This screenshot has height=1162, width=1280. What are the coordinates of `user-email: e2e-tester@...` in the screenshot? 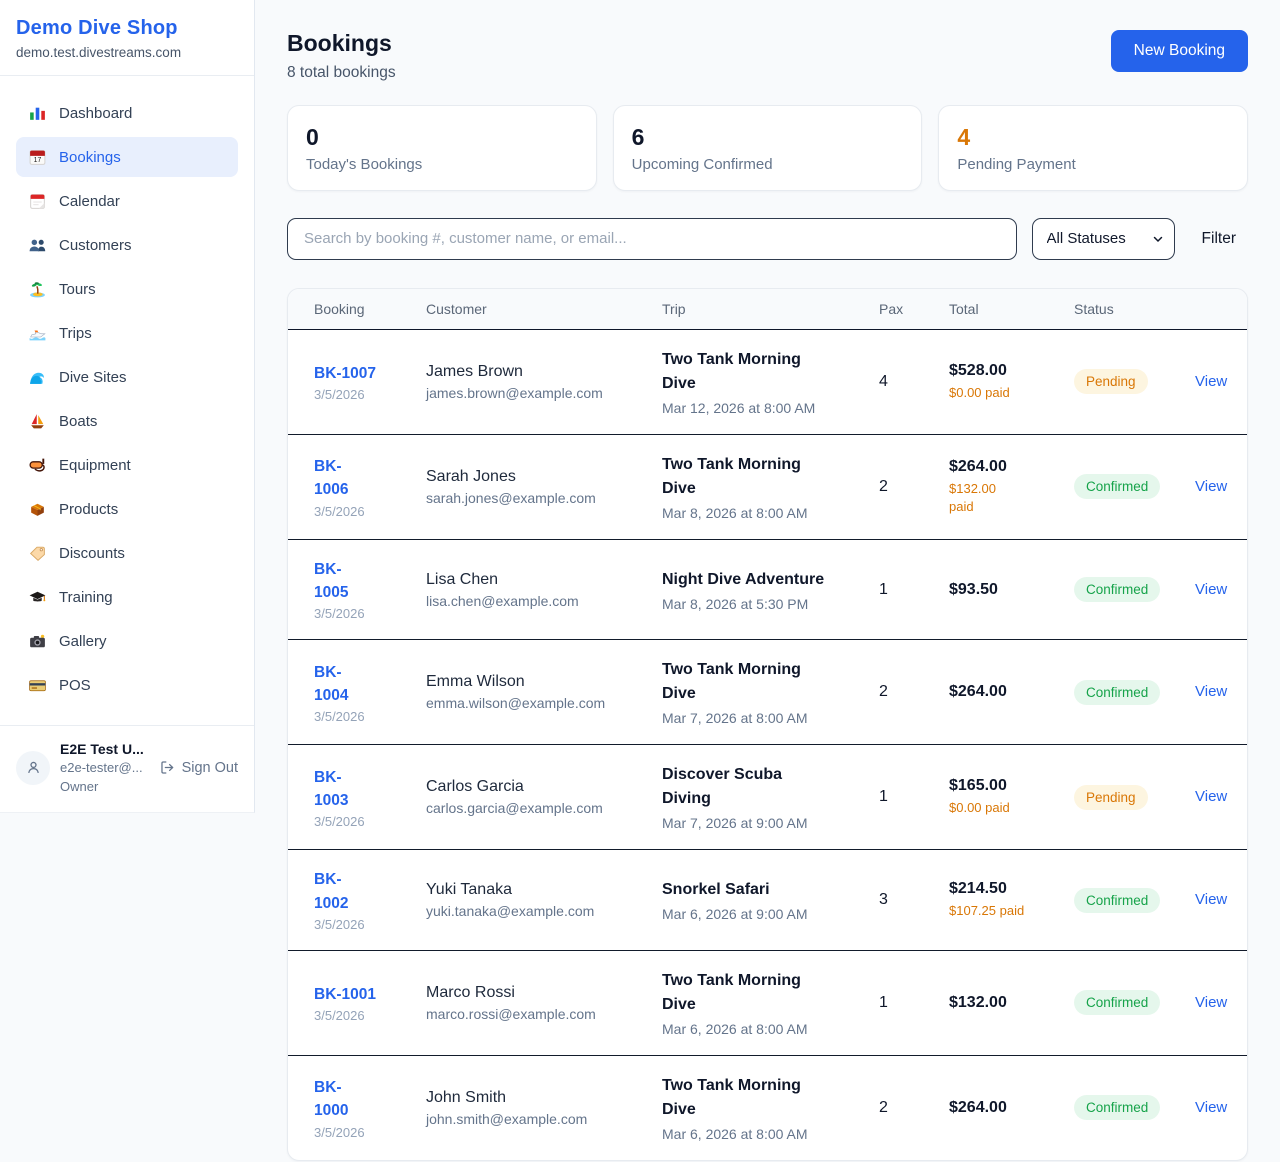 It's located at (101, 768).